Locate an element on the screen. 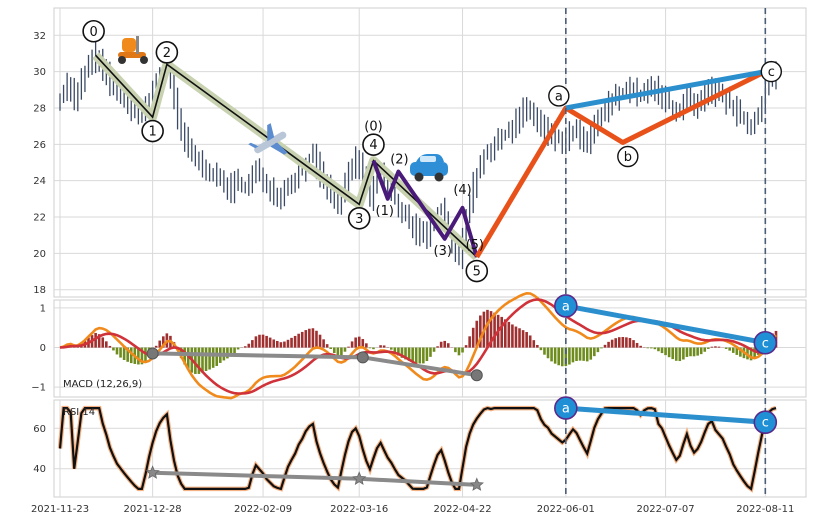  rsi-y-tick-label: 60 is located at coordinates (39, 429).